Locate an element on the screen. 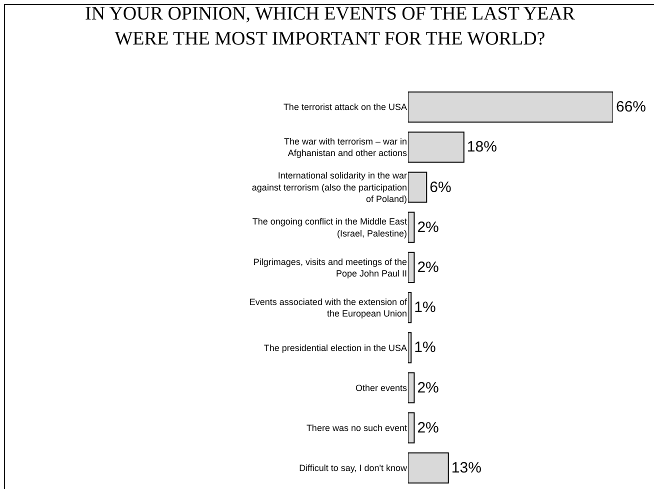  data-label: 6% is located at coordinates (441, 187).